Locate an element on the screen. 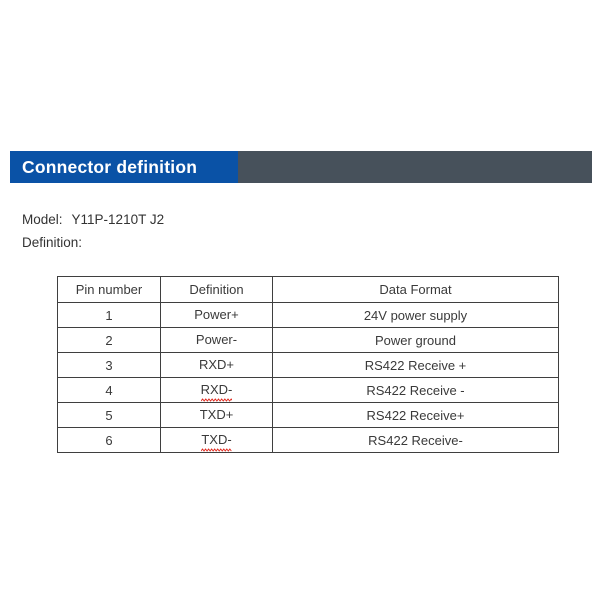  pin-number-cell: 4 is located at coordinates (109, 390).